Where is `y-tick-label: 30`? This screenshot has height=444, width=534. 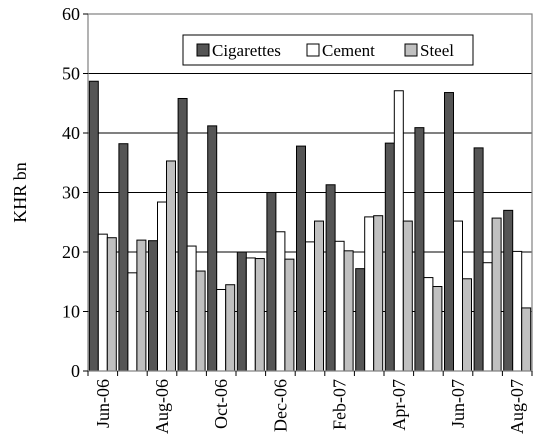
y-tick-label: 30 is located at coordinates (71, 193).